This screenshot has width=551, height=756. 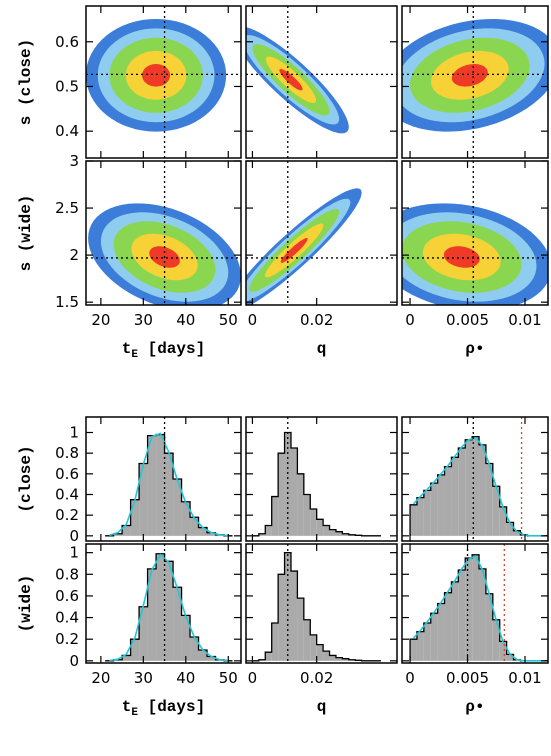 I want to click on y-tick-label: 0, so click(x=74, y=661).